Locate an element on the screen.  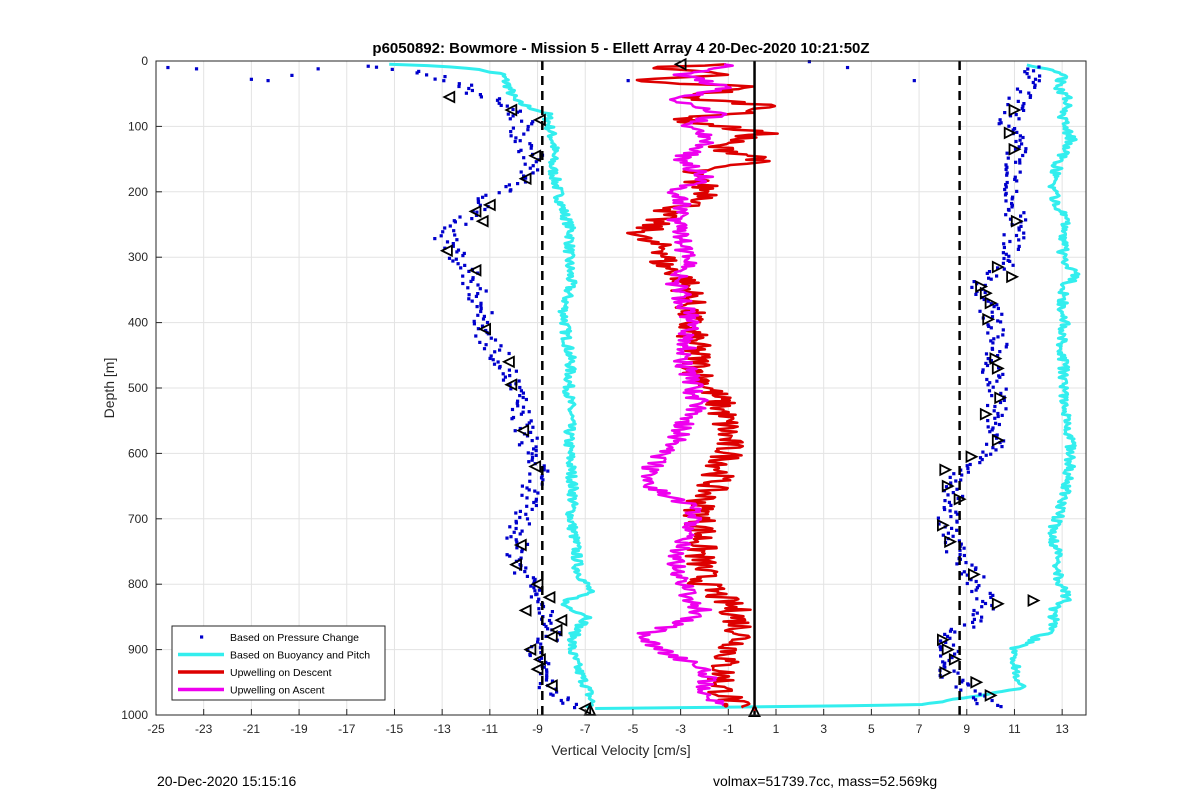
x-tick-label: -21 is located at coordinates (252, 729).